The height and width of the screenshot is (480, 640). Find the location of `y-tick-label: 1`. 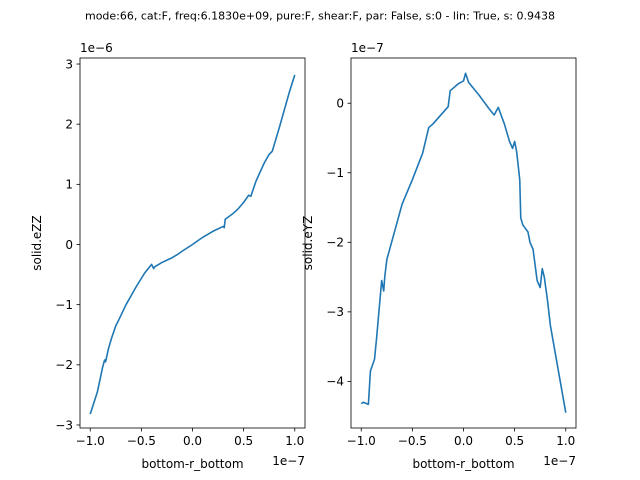

y-tick-label: 1 is located at coordinates (69, 185).